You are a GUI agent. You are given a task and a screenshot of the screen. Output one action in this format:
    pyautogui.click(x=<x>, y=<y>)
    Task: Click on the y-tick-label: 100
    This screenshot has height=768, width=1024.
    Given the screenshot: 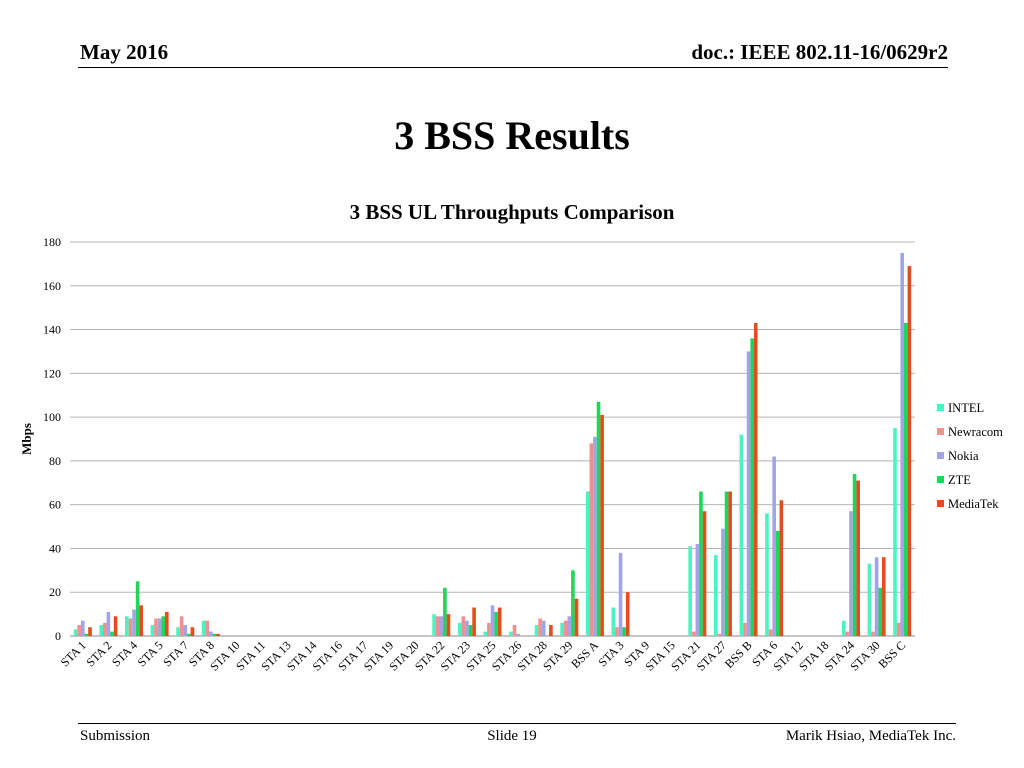 What is the action you would take?
    pyautogui.click(x=52, y=417)
    